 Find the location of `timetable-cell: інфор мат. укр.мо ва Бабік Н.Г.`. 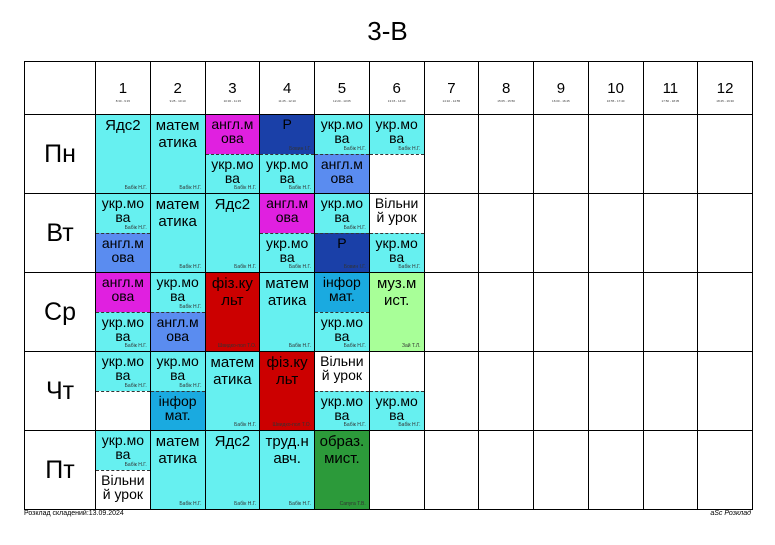

timetable-cell: інфор мат. укр.мо ва Бабік Н.Г. is located at coordinates (342, 312).